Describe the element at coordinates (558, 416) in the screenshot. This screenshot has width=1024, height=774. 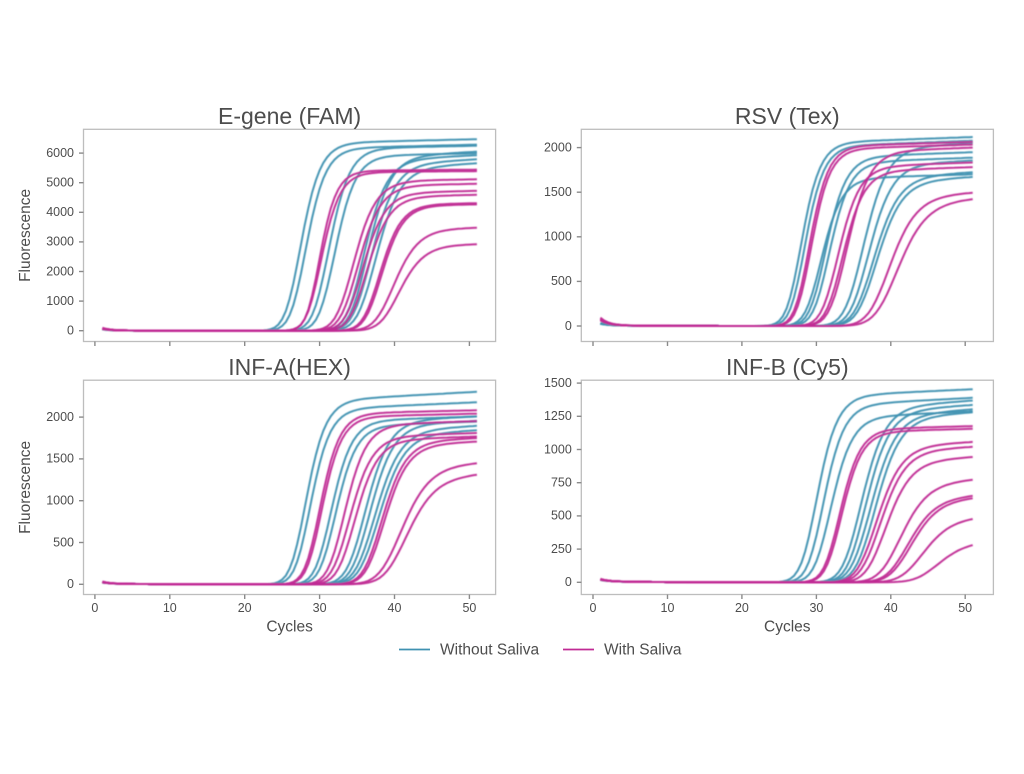
I see `svg-text: 1250` at that location.